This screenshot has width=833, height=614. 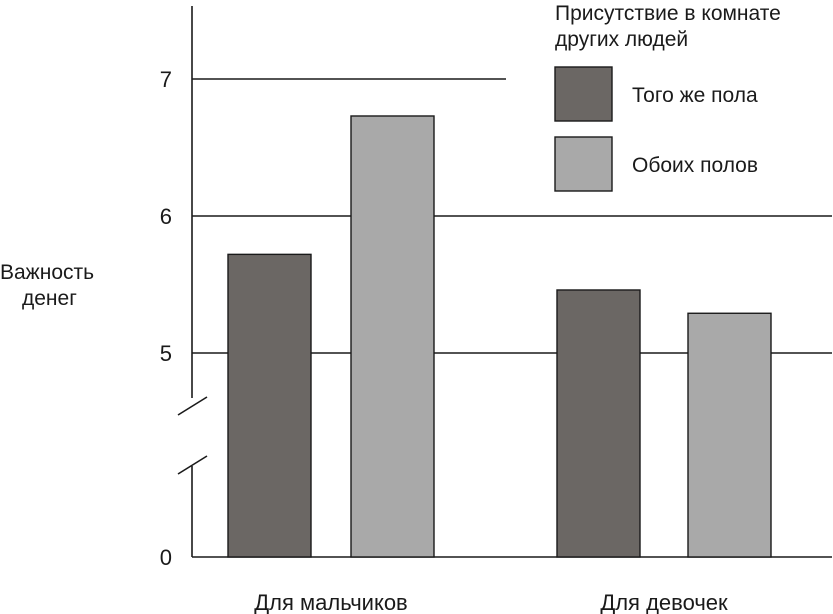 What do you see at coordinates (192, 406) in the screenshot?
I see `axis-break-mark-upper` at bounding box center [192, 406].